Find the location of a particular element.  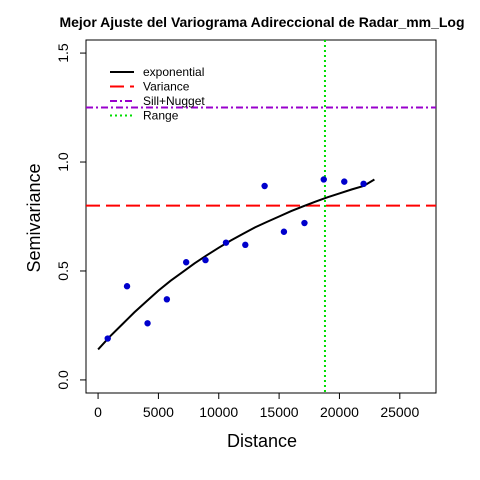

y-tick-label: 1.5 is located at coordinates (63, 53).